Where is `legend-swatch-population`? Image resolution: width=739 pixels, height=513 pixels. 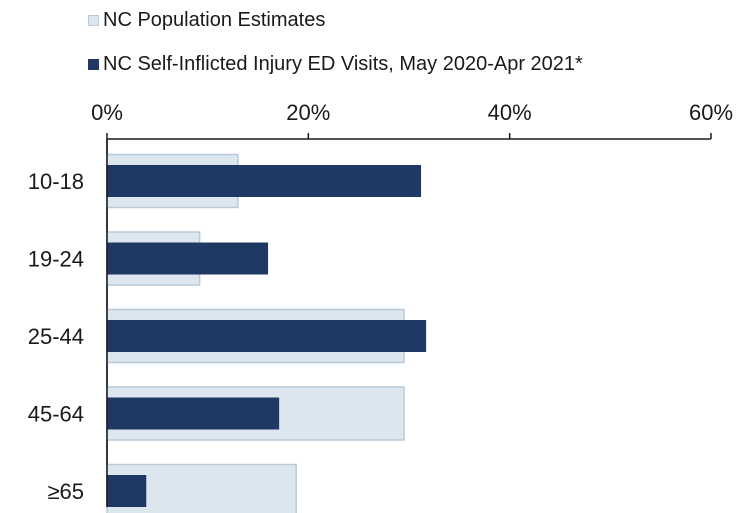
legend-swatch-population is located at coordinates (93, 20).